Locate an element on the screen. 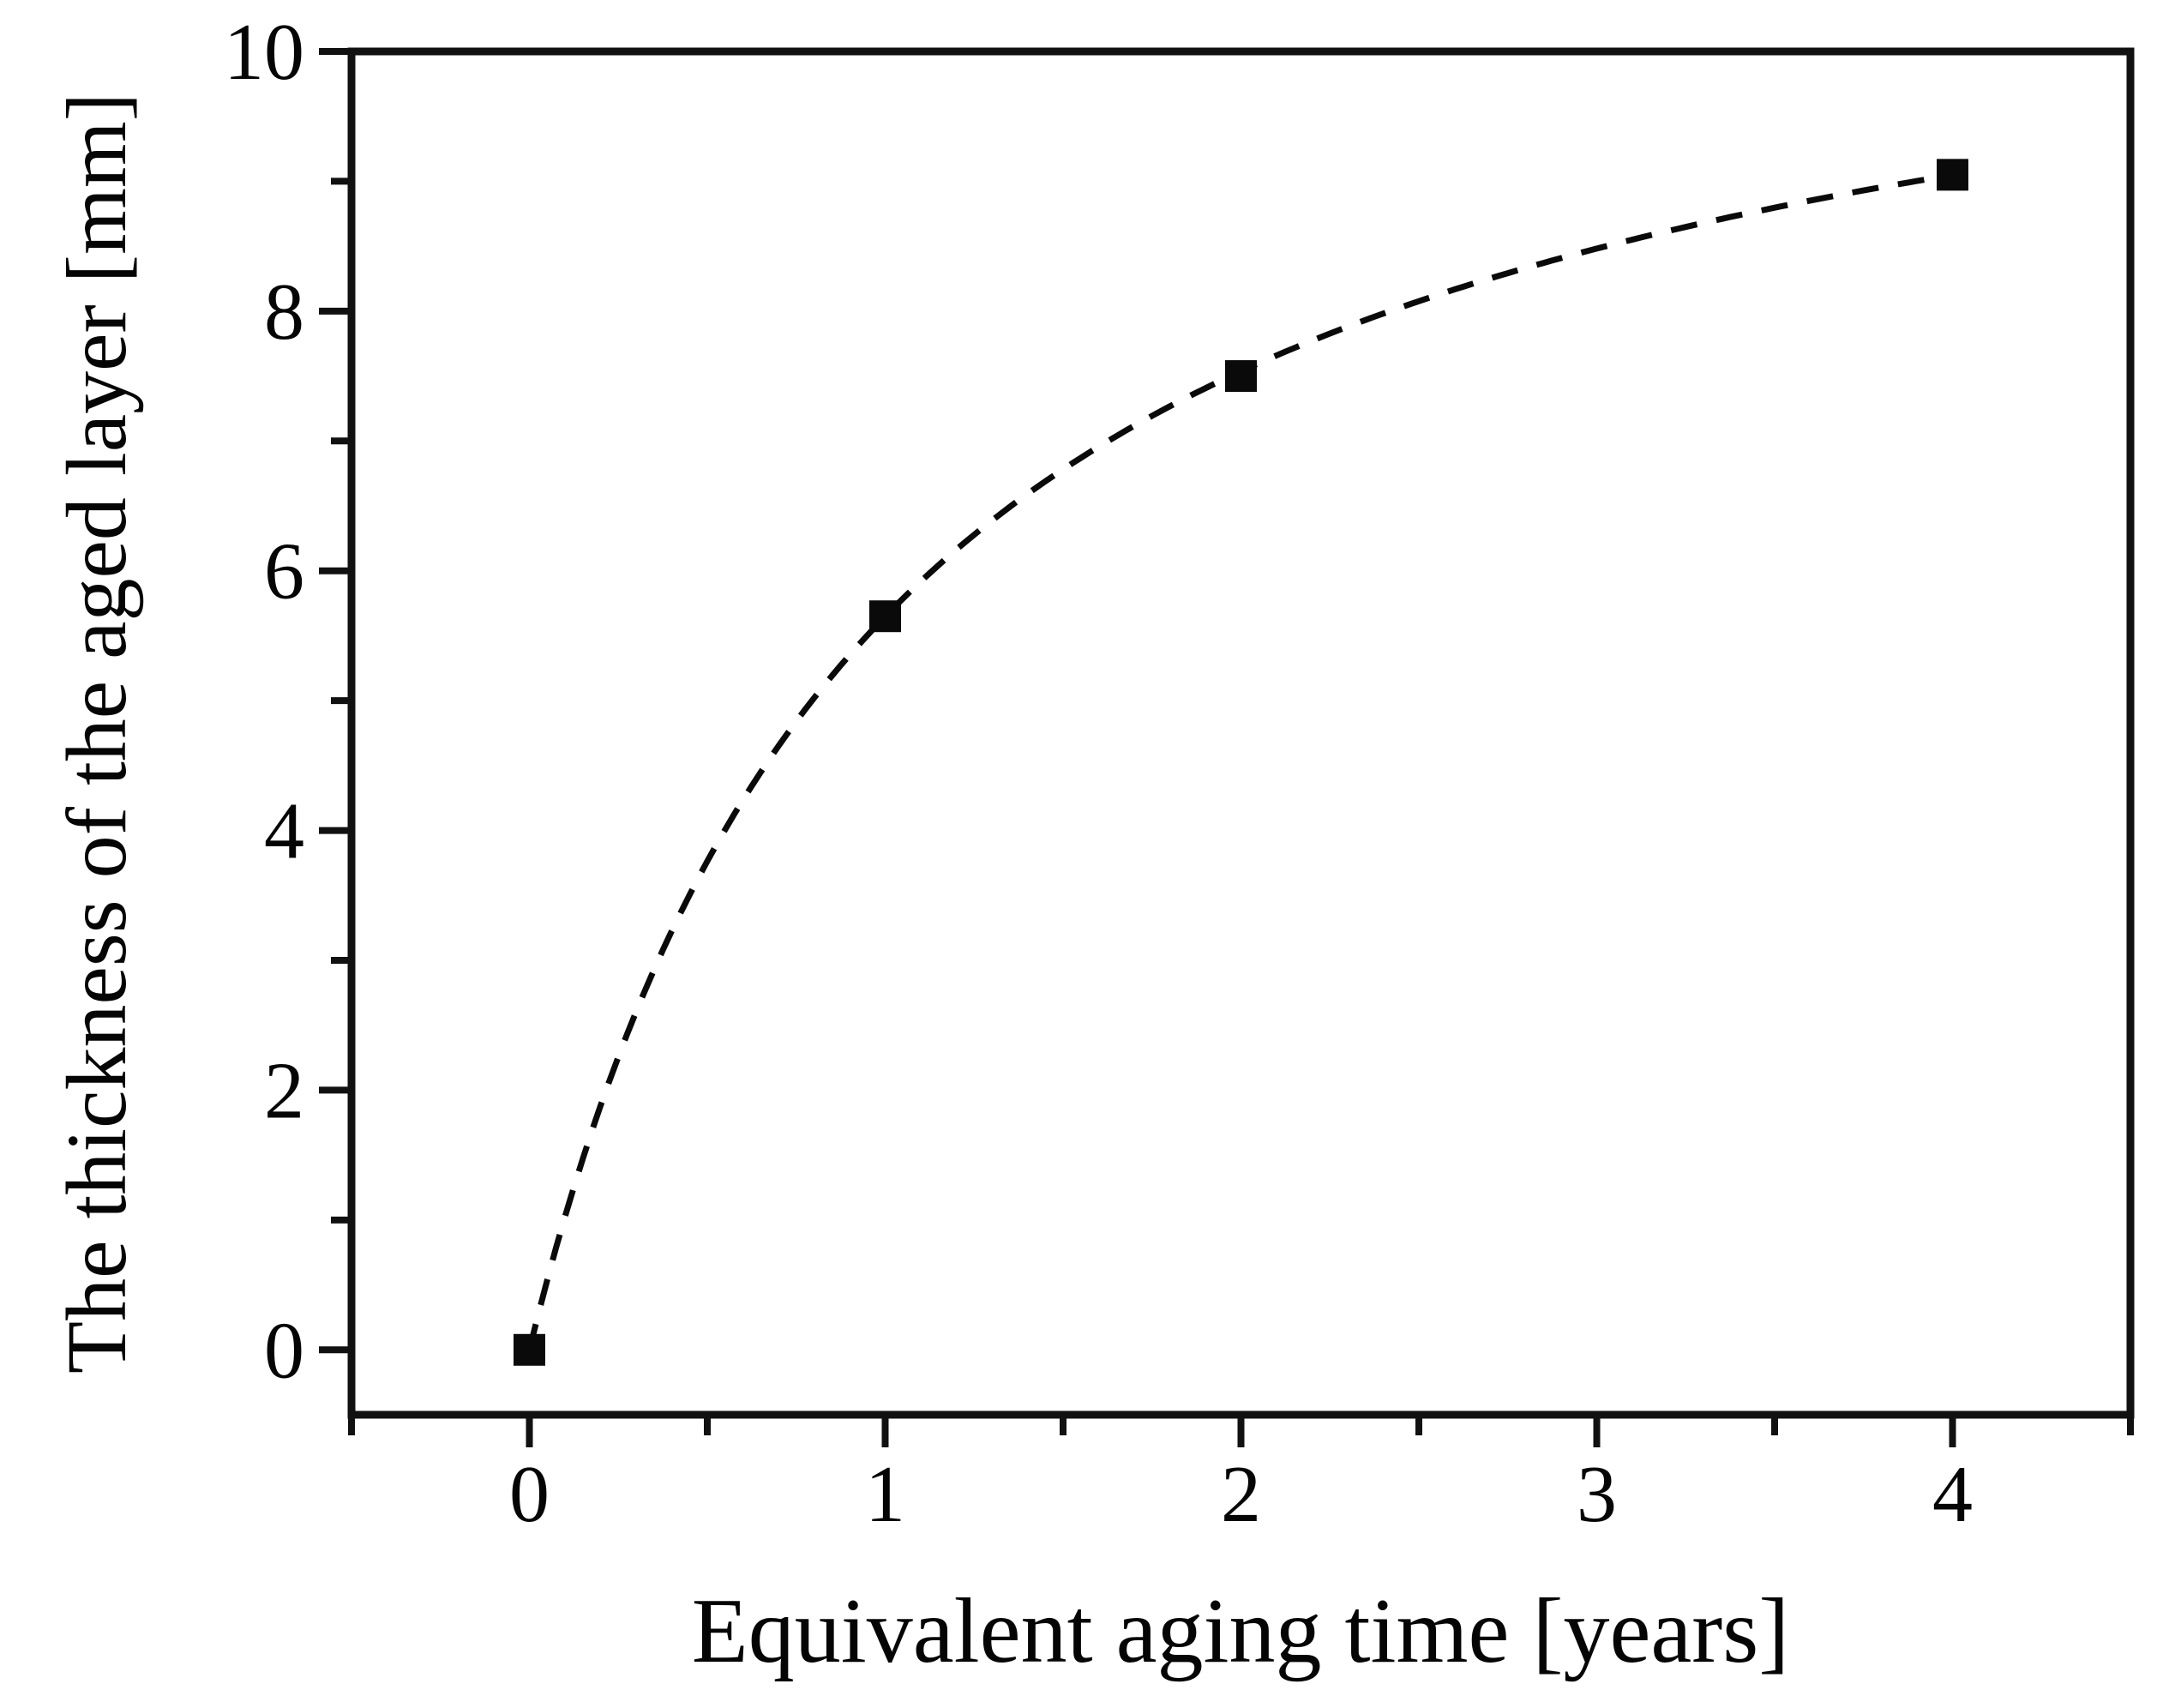 Image resolution: width=2163 pixels, height=1708 pixels. x-tick-label: 0 is located at coordinates (529, 1494).